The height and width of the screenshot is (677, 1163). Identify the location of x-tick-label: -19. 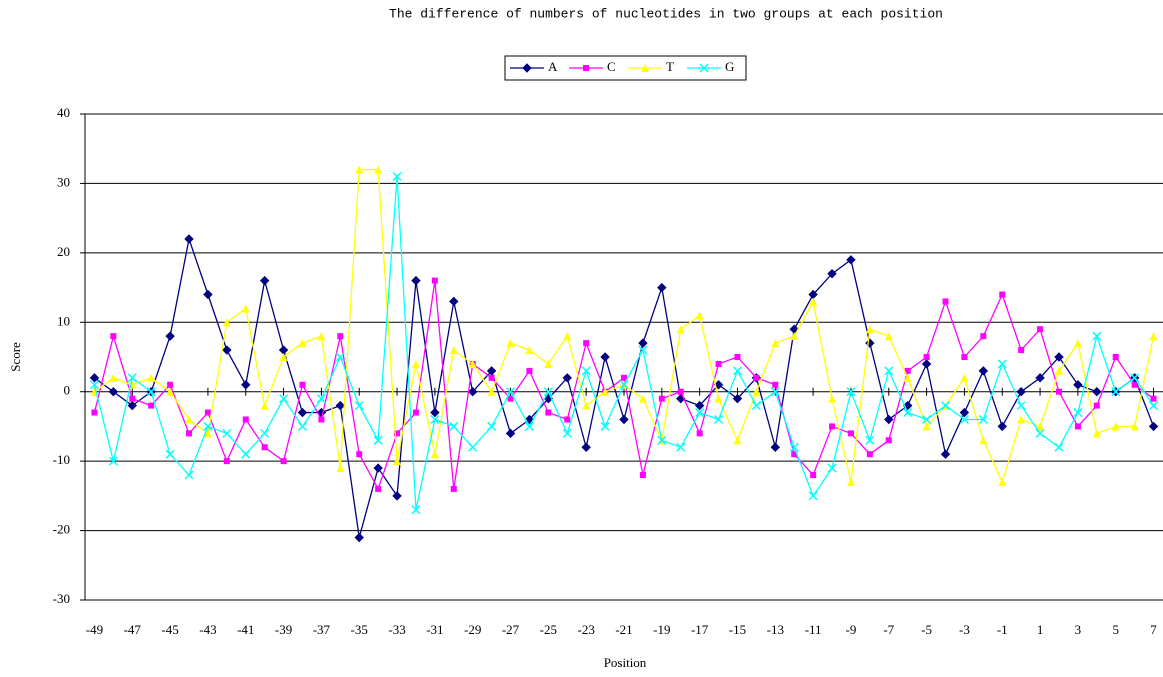
(661, 629).